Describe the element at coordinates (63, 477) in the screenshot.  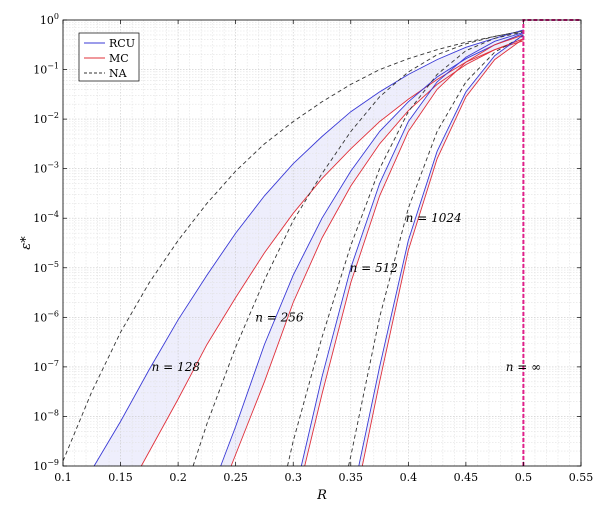
I see `x-tick-label: 0.1` at that location.